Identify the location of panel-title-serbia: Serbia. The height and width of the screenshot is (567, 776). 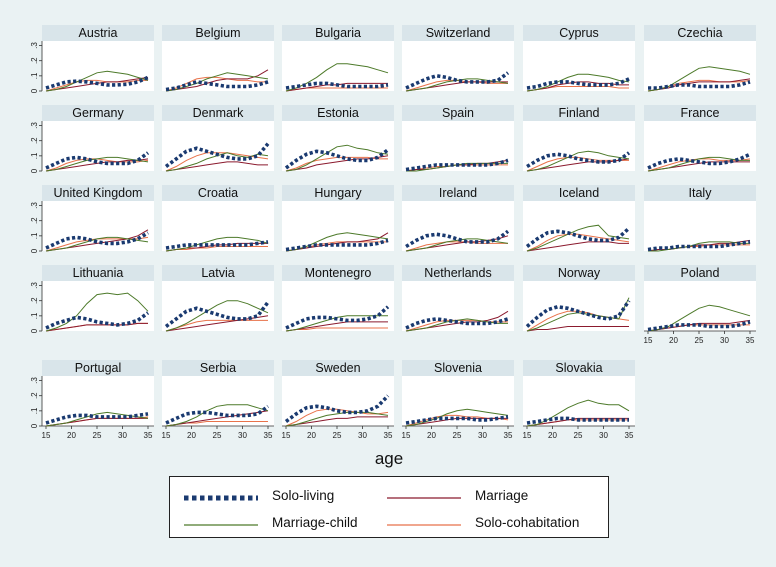
(218, 368).